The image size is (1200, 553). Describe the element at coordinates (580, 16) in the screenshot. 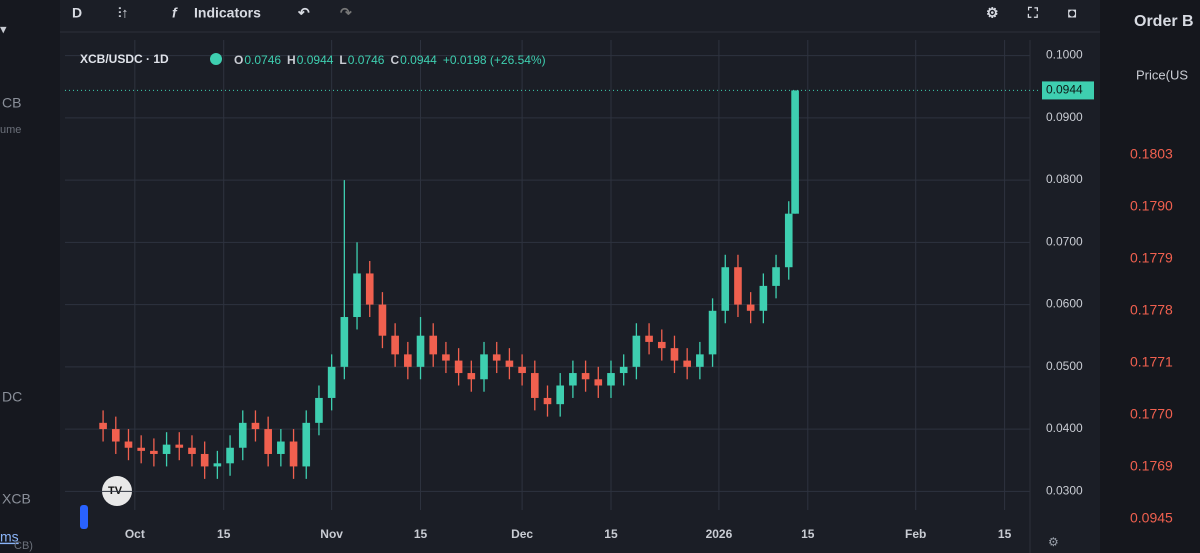

I see `toolbar` at that location.